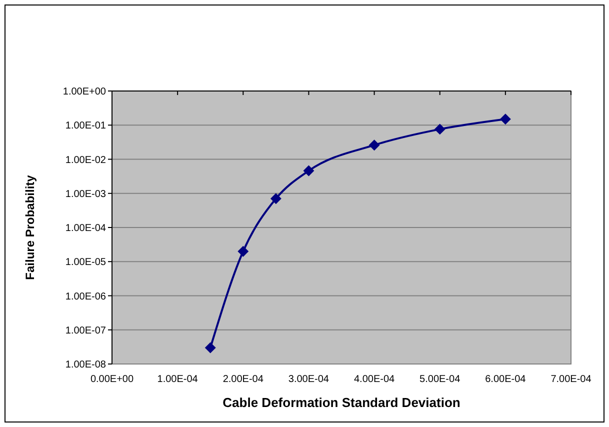 The width and height of the screenshot is (609, 427). Describe the element at coordinates (85, 160) in the screenshot. I see `y-tick-label: 1.00E-02` at that location.